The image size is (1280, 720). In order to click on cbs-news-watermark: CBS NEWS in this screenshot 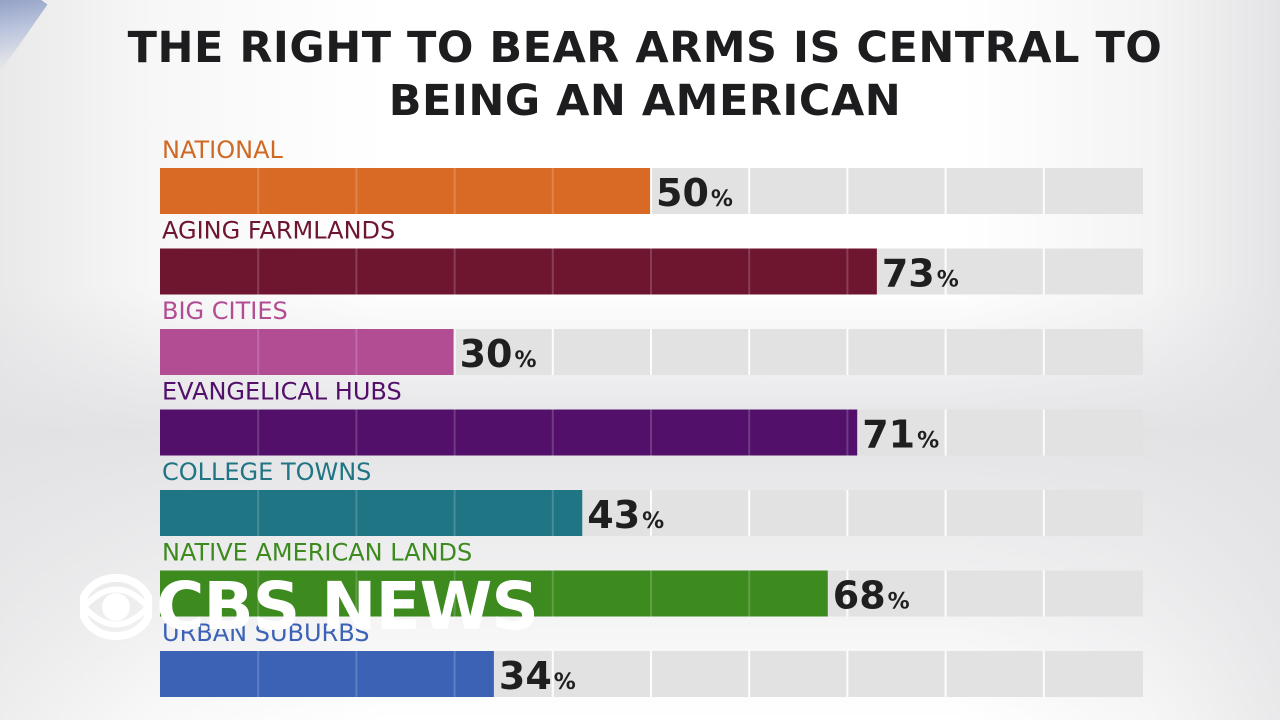, I will do `click(309, 606)`.